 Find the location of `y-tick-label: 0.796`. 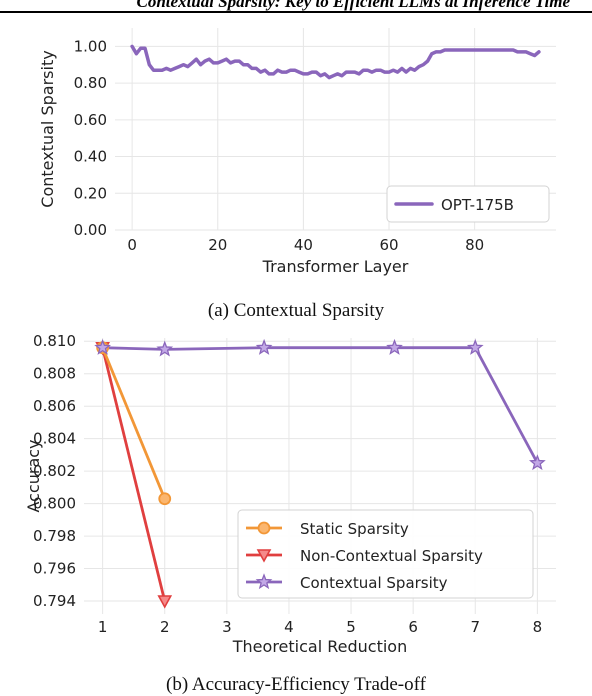

y-tick-label: 0.796 is located at coordinates (54, 569).